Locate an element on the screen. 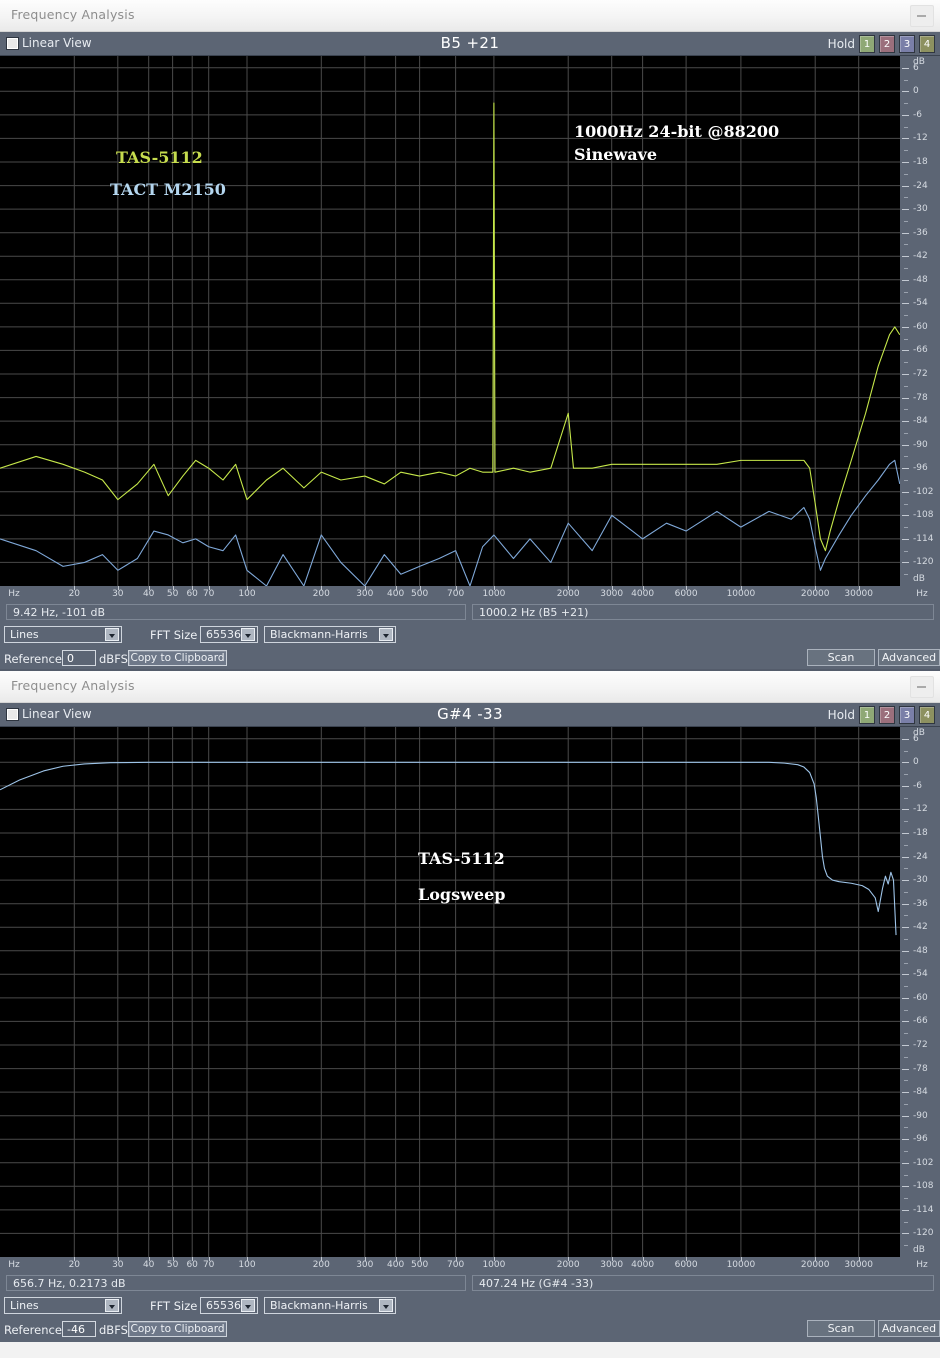 Image resolution: width=940 pixels, height=1358 pixels. cursor-readout-1: 9.42 Hz, -101 dB is located at coordinates (236, 612).